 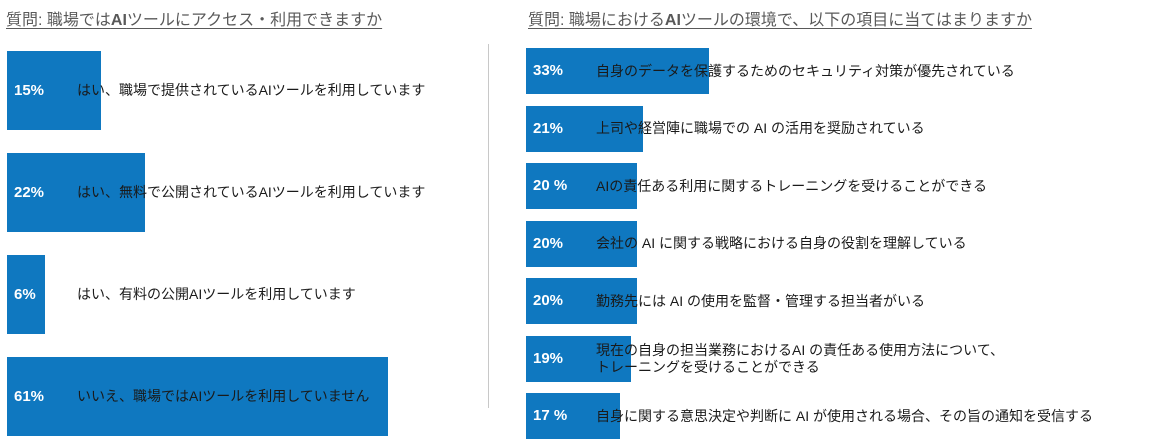 What do you see at coordinates (780, 20) in the screenshot?
I see `right-chart-title: 質問: 職場におけるAIツールの環境で、以下の項目に当てはまりますか` at bounding box center [780, 20].